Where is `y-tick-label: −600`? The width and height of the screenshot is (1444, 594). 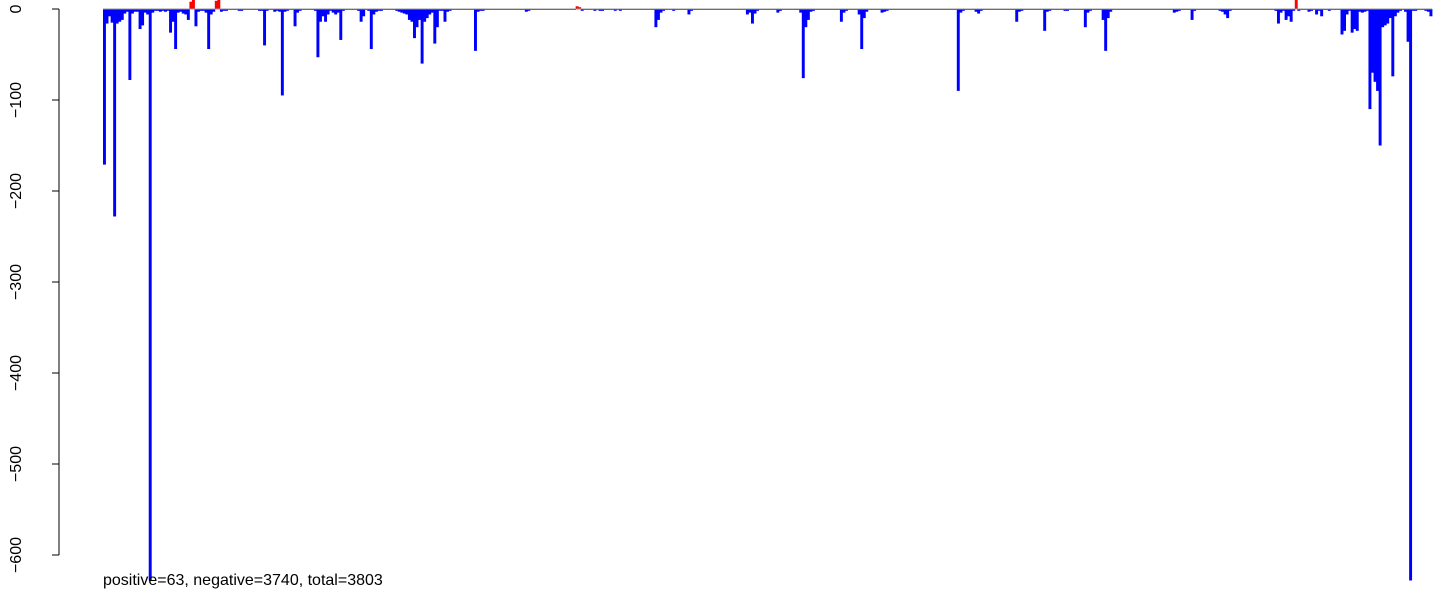
y-tick-label: −600 is located at coordinates (16, 555).